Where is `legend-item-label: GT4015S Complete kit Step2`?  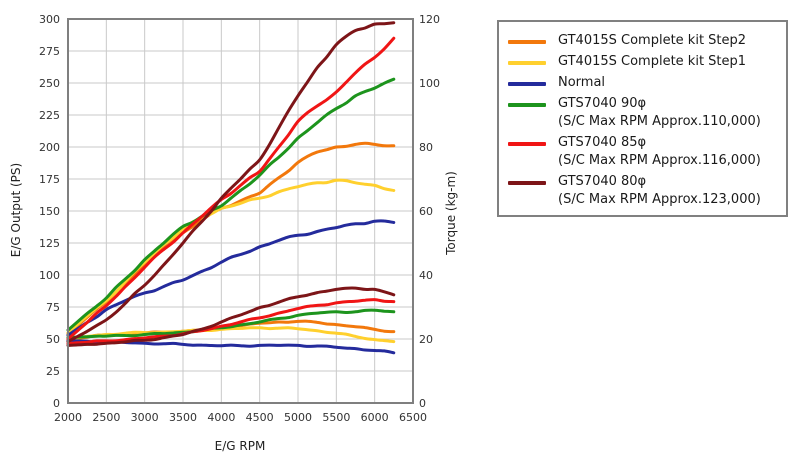
legend-item-label: GT4015S Complete kit Step2 is located at coordinates (652, 40).